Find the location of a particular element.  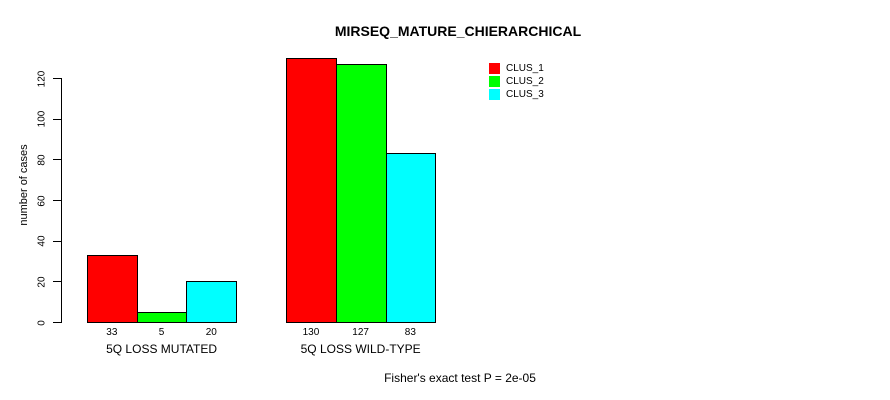

y-tick-label: 0 is located at coordinates (42, 322).